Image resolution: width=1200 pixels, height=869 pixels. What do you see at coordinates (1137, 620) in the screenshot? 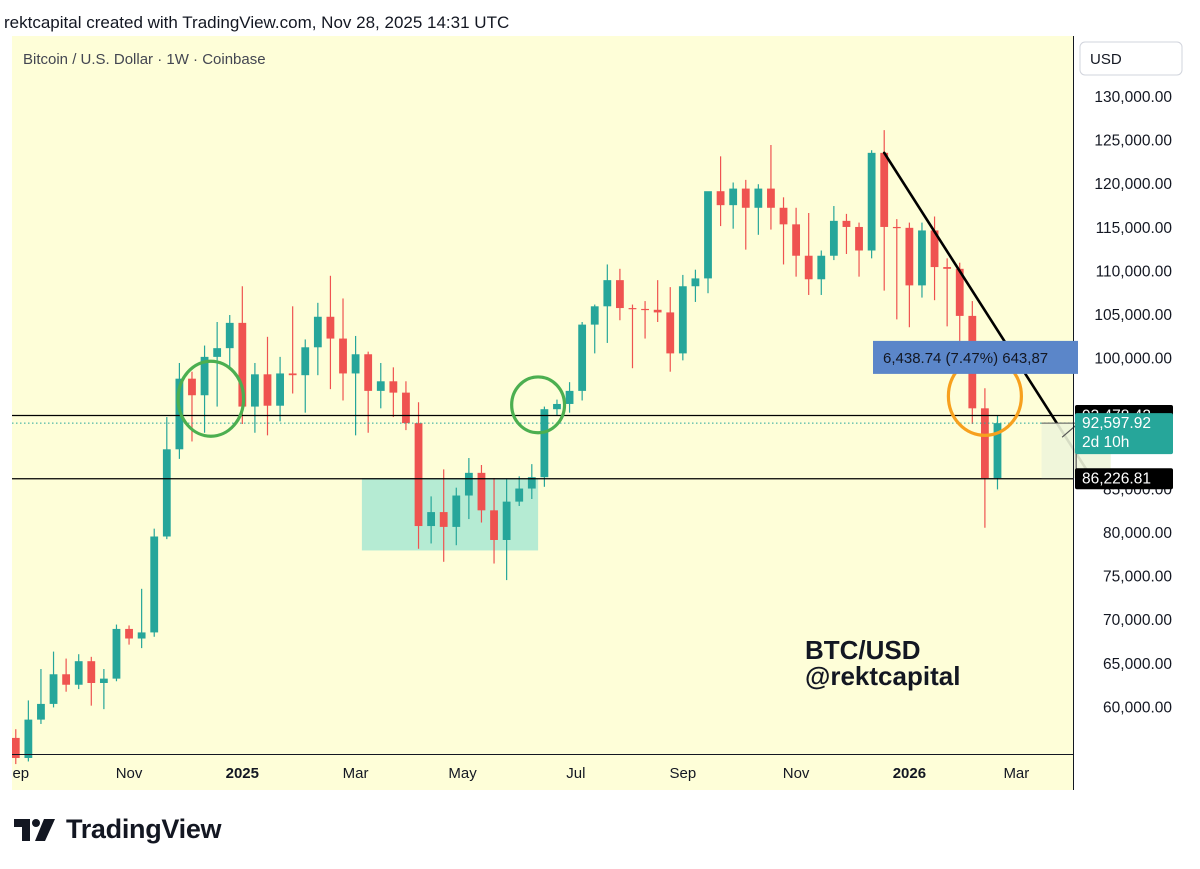
I see `y-tick-label: 70,000.00` at bounding box center [1137, 620].